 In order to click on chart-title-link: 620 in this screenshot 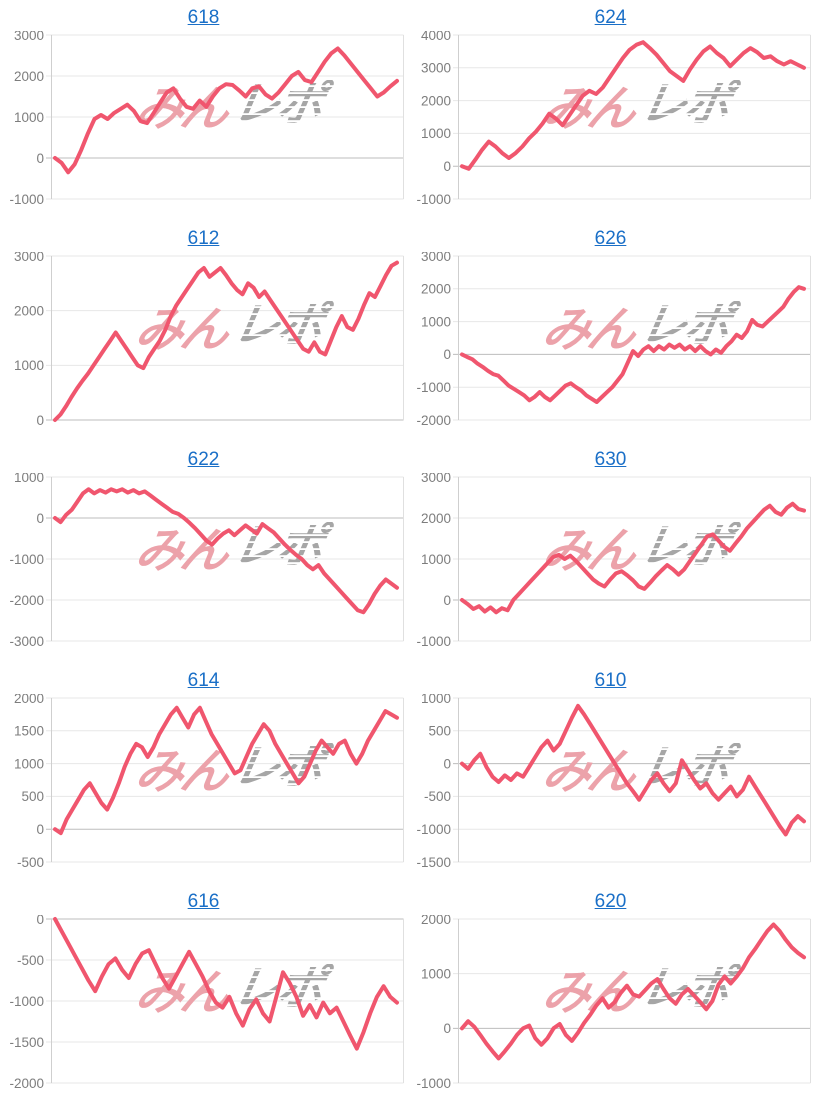, I will do `click(610, 901)`.